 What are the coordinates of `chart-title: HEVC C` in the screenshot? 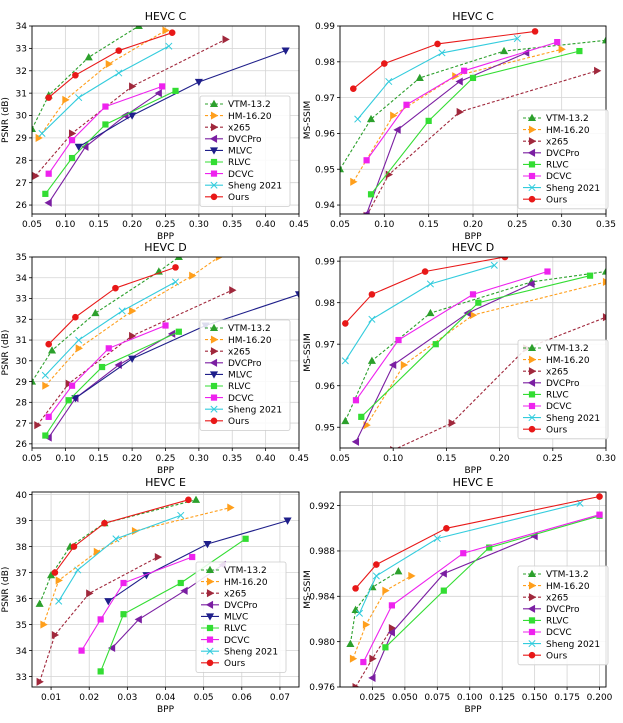 It's located at (473, 16).